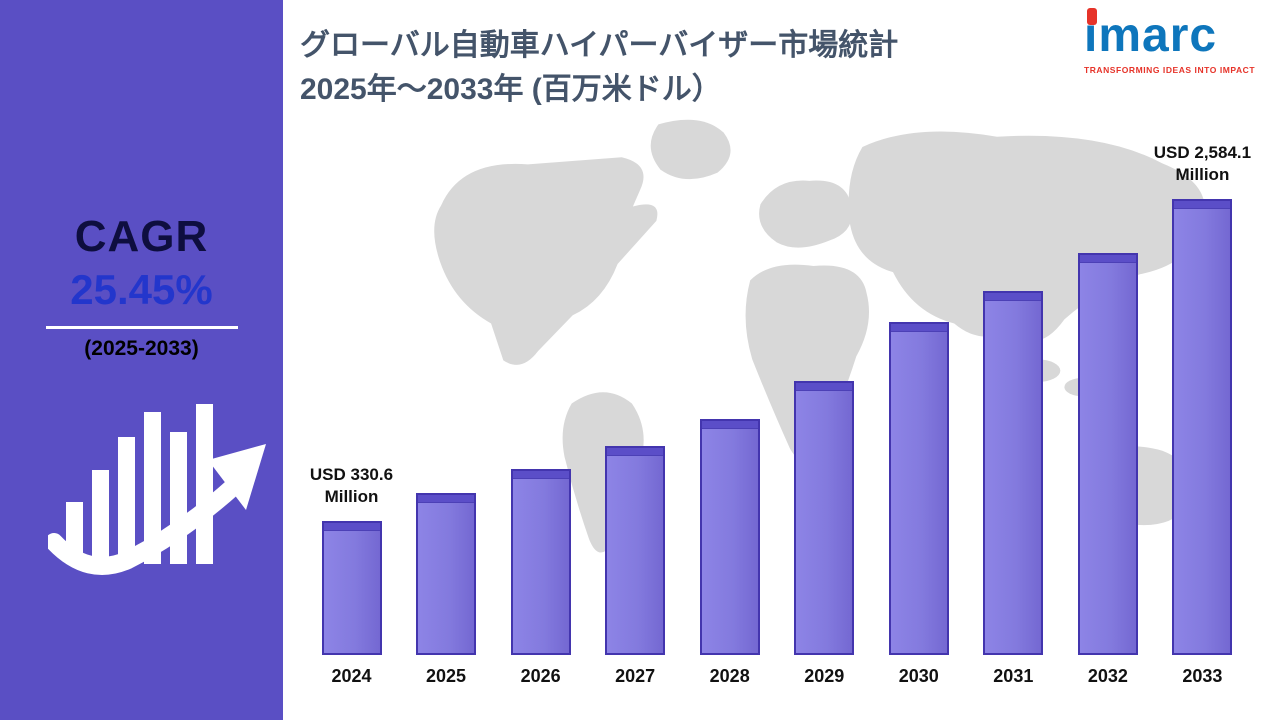 Image resolution: width=1280 pixels, height=720 pixels. I want to click on page-title-line2: 2025年～2033年 (百万米ドル）, so click(511, 89).